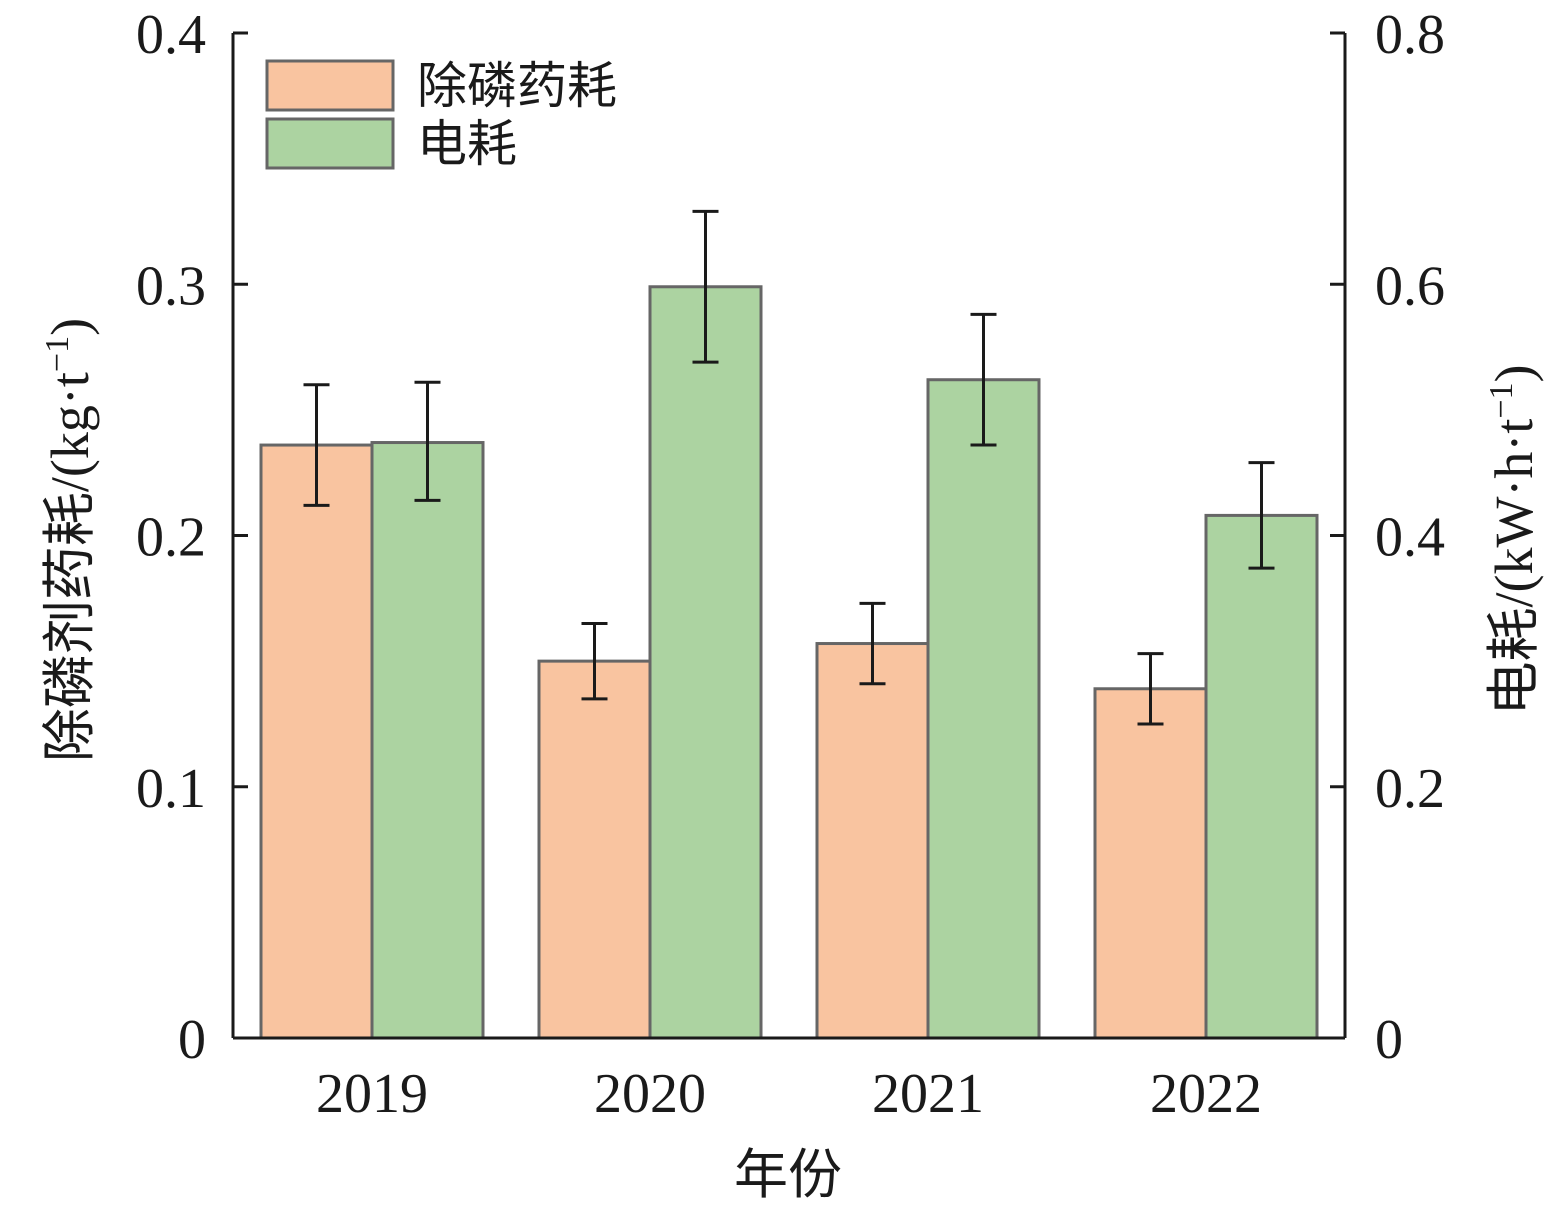 The image size is (1562, 1211). I want to click on y-axis-title-right-sup: −1, so click(1501, 400).